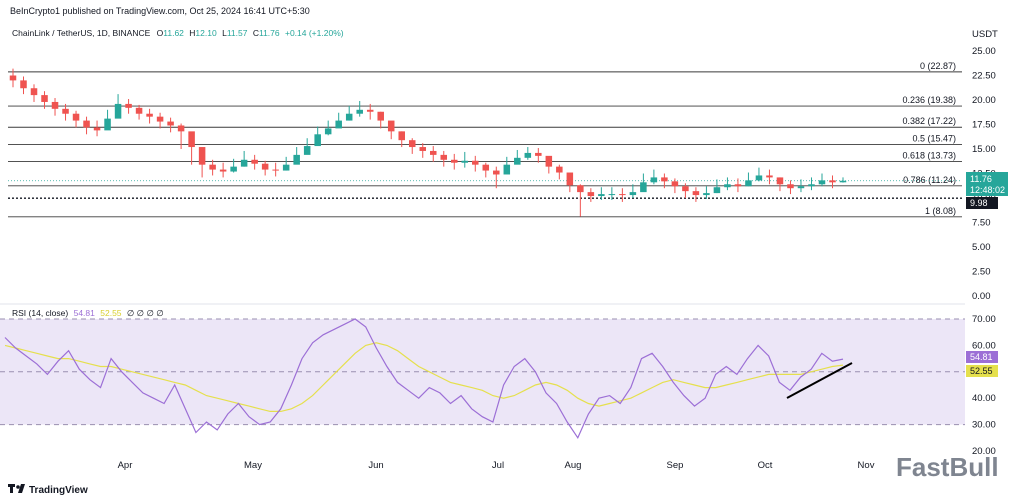 Image resolution: width=1024 pixels, height=501 pixels. What do you see at coordinates (573, 465) in the screenshot?
I see `x-tick-label: Aug` at bounding box center [573, 465].